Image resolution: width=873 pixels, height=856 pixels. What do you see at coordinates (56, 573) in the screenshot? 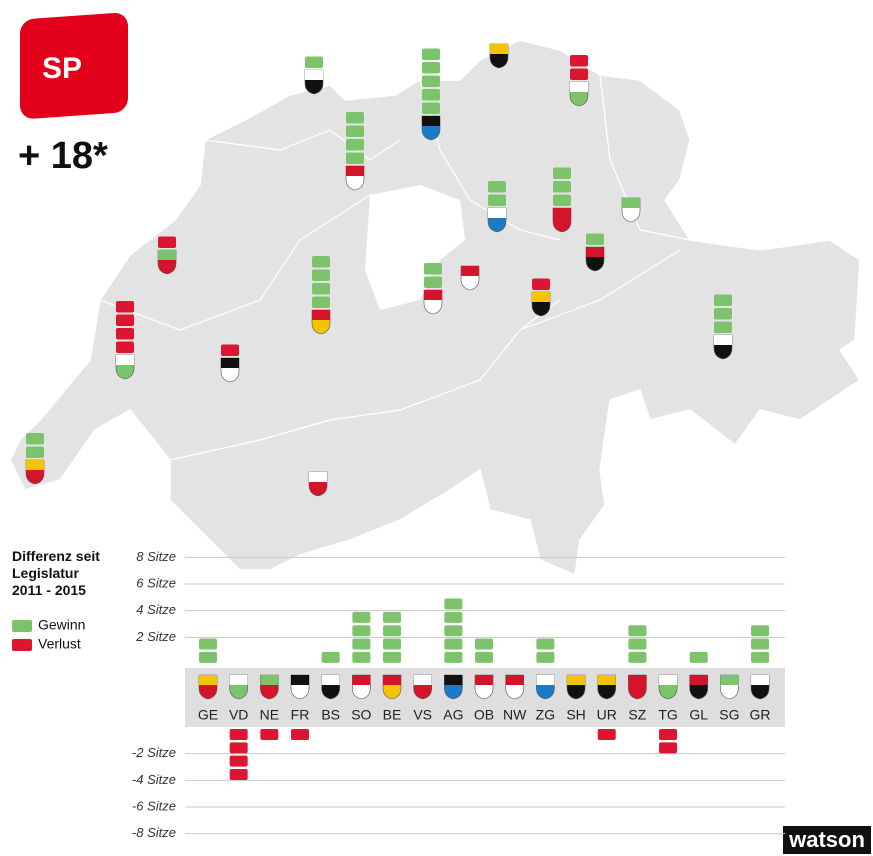
I see `legend-title: Differenz seit Legislatur 2011 - 2015` at bounding box center [56, 573].